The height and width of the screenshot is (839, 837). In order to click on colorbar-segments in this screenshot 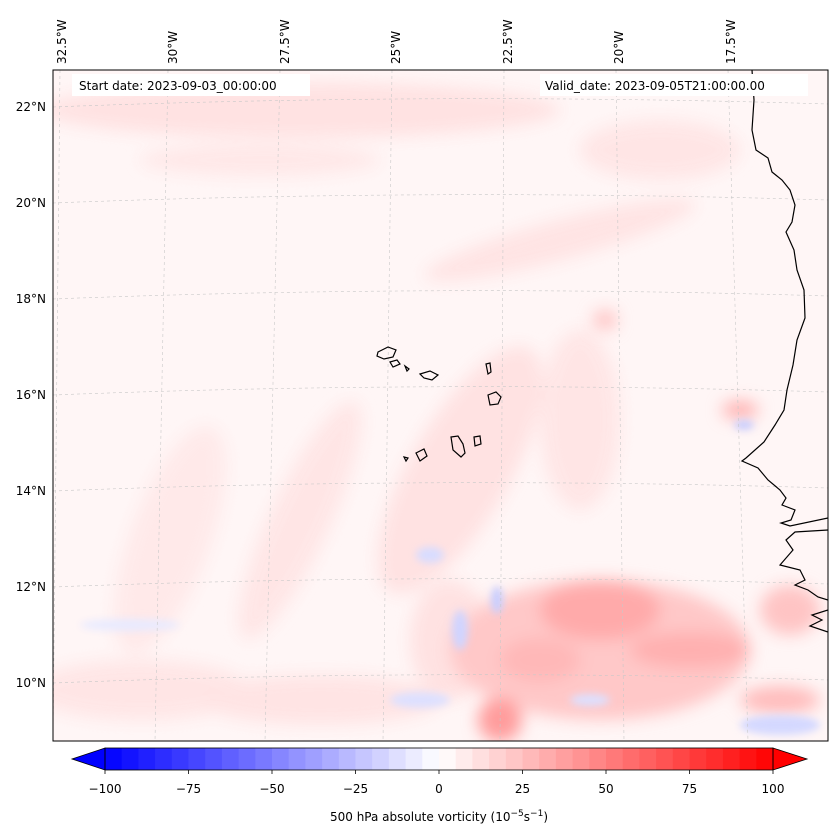, I will do `click(439, 759)`.